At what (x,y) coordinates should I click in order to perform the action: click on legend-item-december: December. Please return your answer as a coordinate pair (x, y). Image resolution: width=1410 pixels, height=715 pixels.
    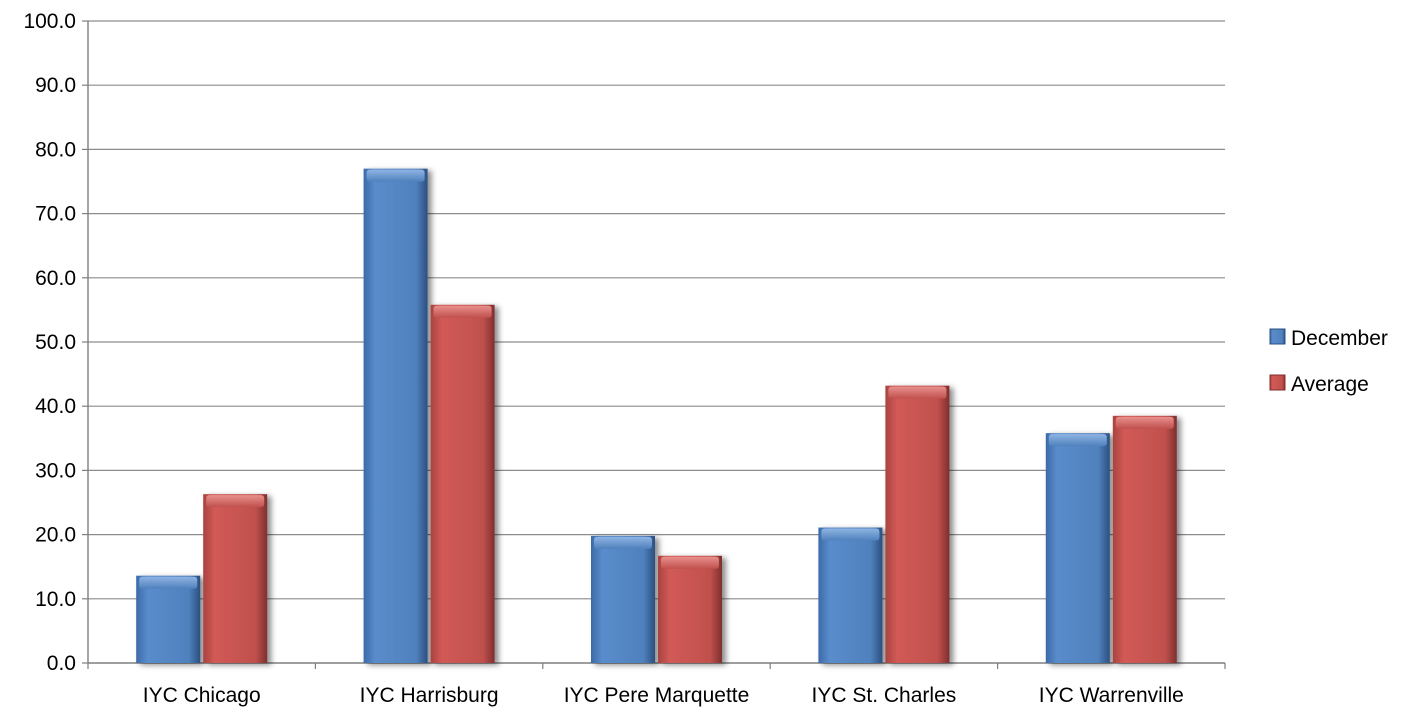
    Looking at the image, I should click on (1329, 338).